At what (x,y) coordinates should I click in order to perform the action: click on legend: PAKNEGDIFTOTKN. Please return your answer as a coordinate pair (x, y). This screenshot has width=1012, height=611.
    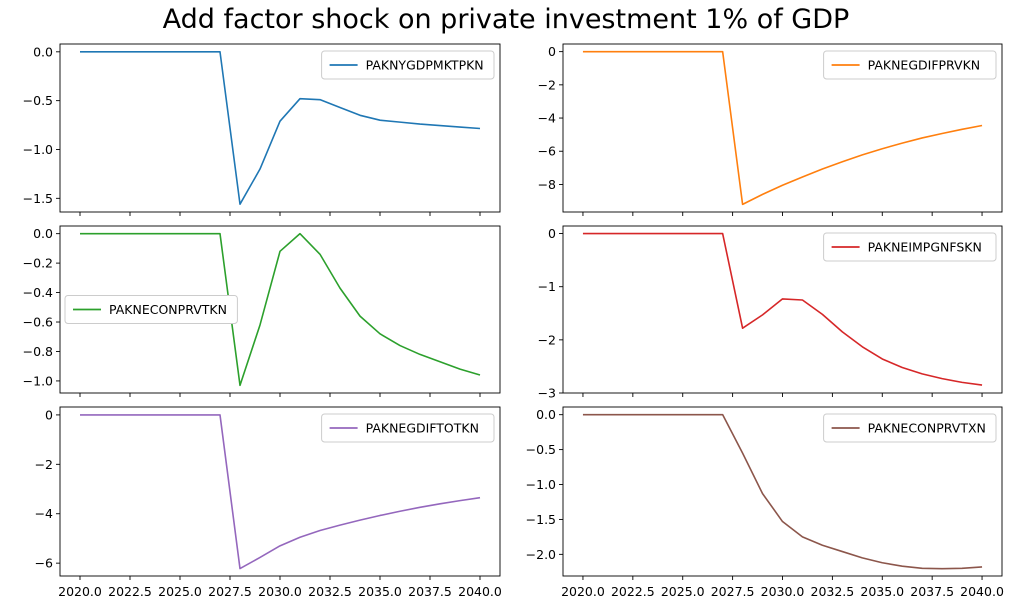
    Looking at the image, I should click on (408, 428).